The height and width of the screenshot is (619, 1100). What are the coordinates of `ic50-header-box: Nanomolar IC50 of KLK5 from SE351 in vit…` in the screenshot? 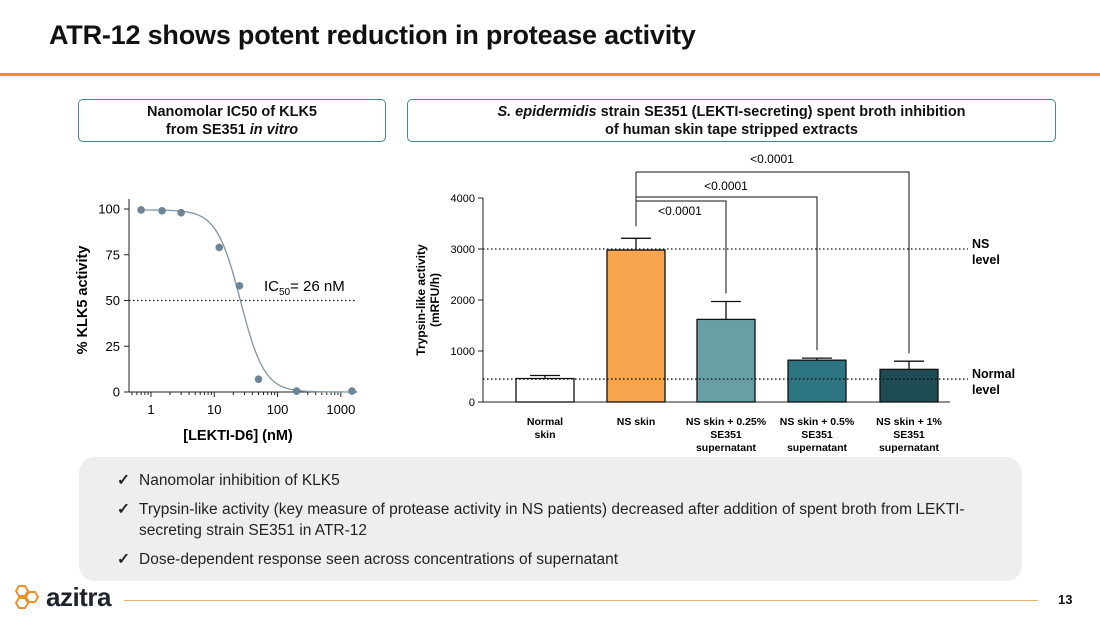 It's located at (232, 120).